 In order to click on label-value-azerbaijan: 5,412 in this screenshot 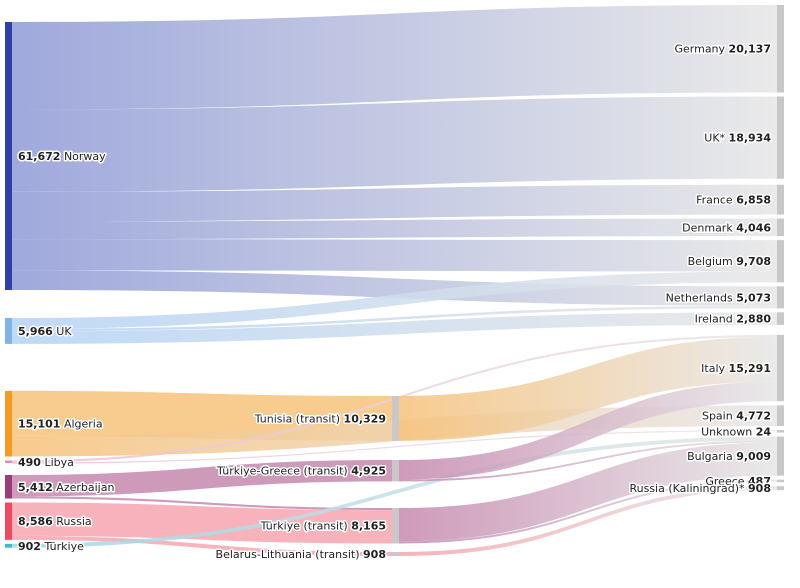, I will do `click(35, 487)`.